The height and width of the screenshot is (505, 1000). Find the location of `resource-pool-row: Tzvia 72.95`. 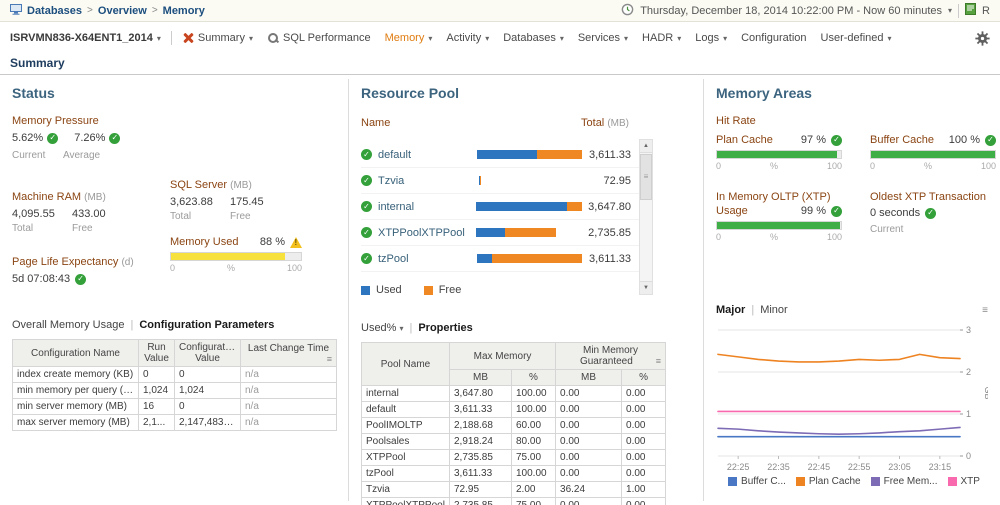

resource-pool-row: Tzvia 72.95 is located at coordinates (507, 181).